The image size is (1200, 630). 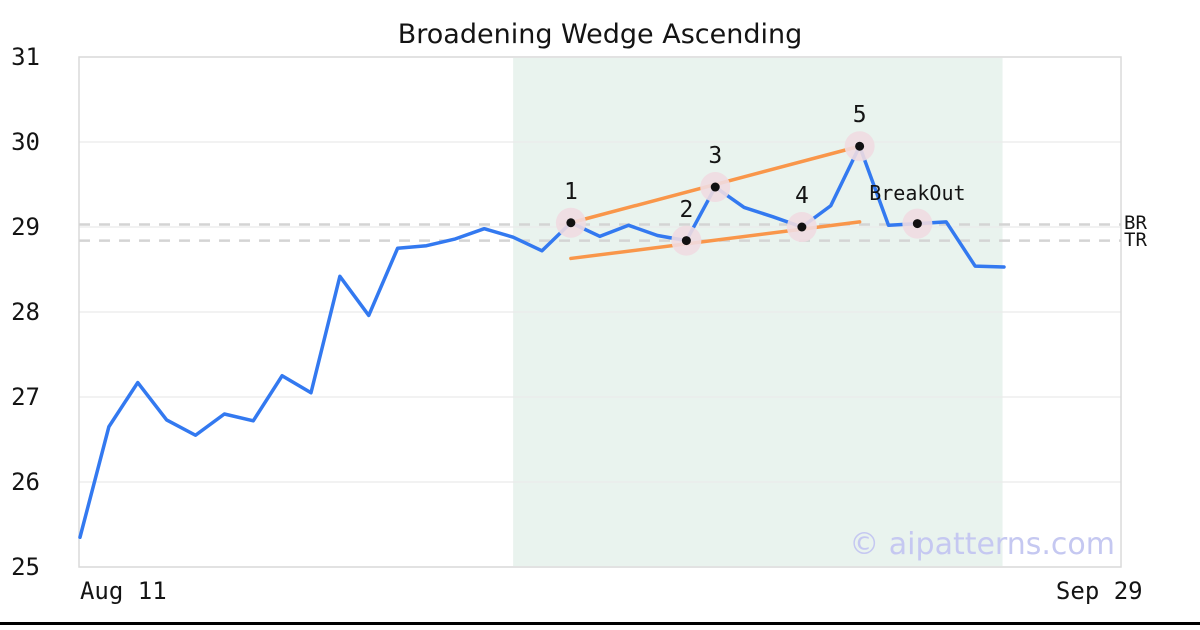 I want to click on pattern-point-label-1: 1, so click(x=570, y=191).